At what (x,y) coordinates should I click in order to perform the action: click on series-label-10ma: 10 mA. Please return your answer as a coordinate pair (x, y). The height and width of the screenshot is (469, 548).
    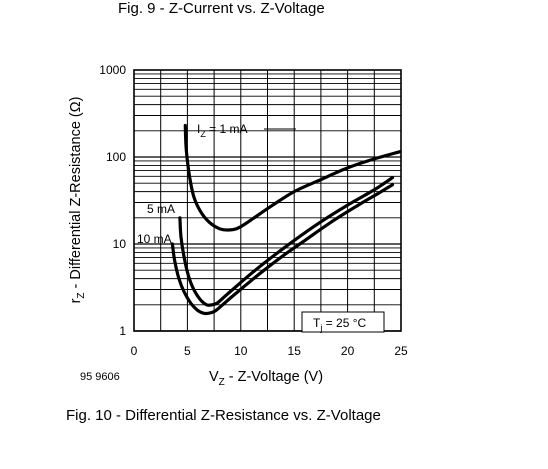
    Looking at the image, I should click on (154, 239).